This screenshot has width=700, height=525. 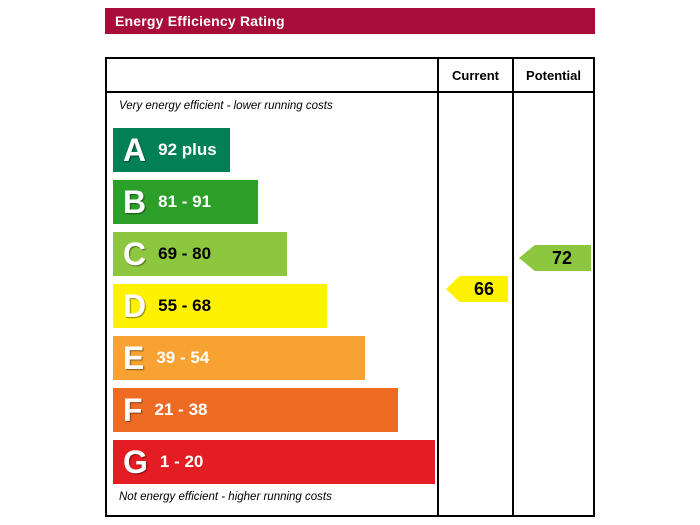 I want to click on title-bar: Energy Efficiency Rating, so click(x=350, y=21).